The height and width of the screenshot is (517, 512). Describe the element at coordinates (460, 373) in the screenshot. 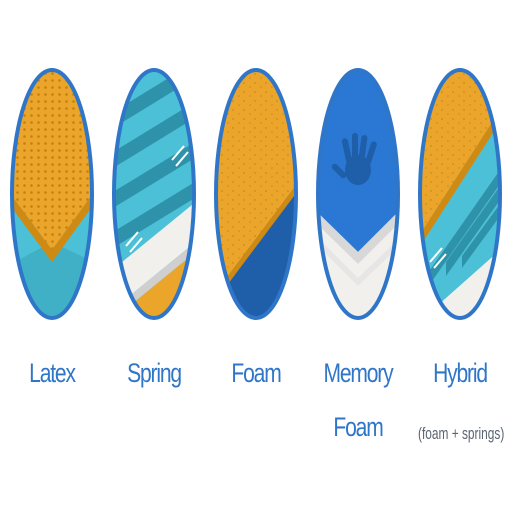

I see `label-hybrid: Hybrid` at that location.